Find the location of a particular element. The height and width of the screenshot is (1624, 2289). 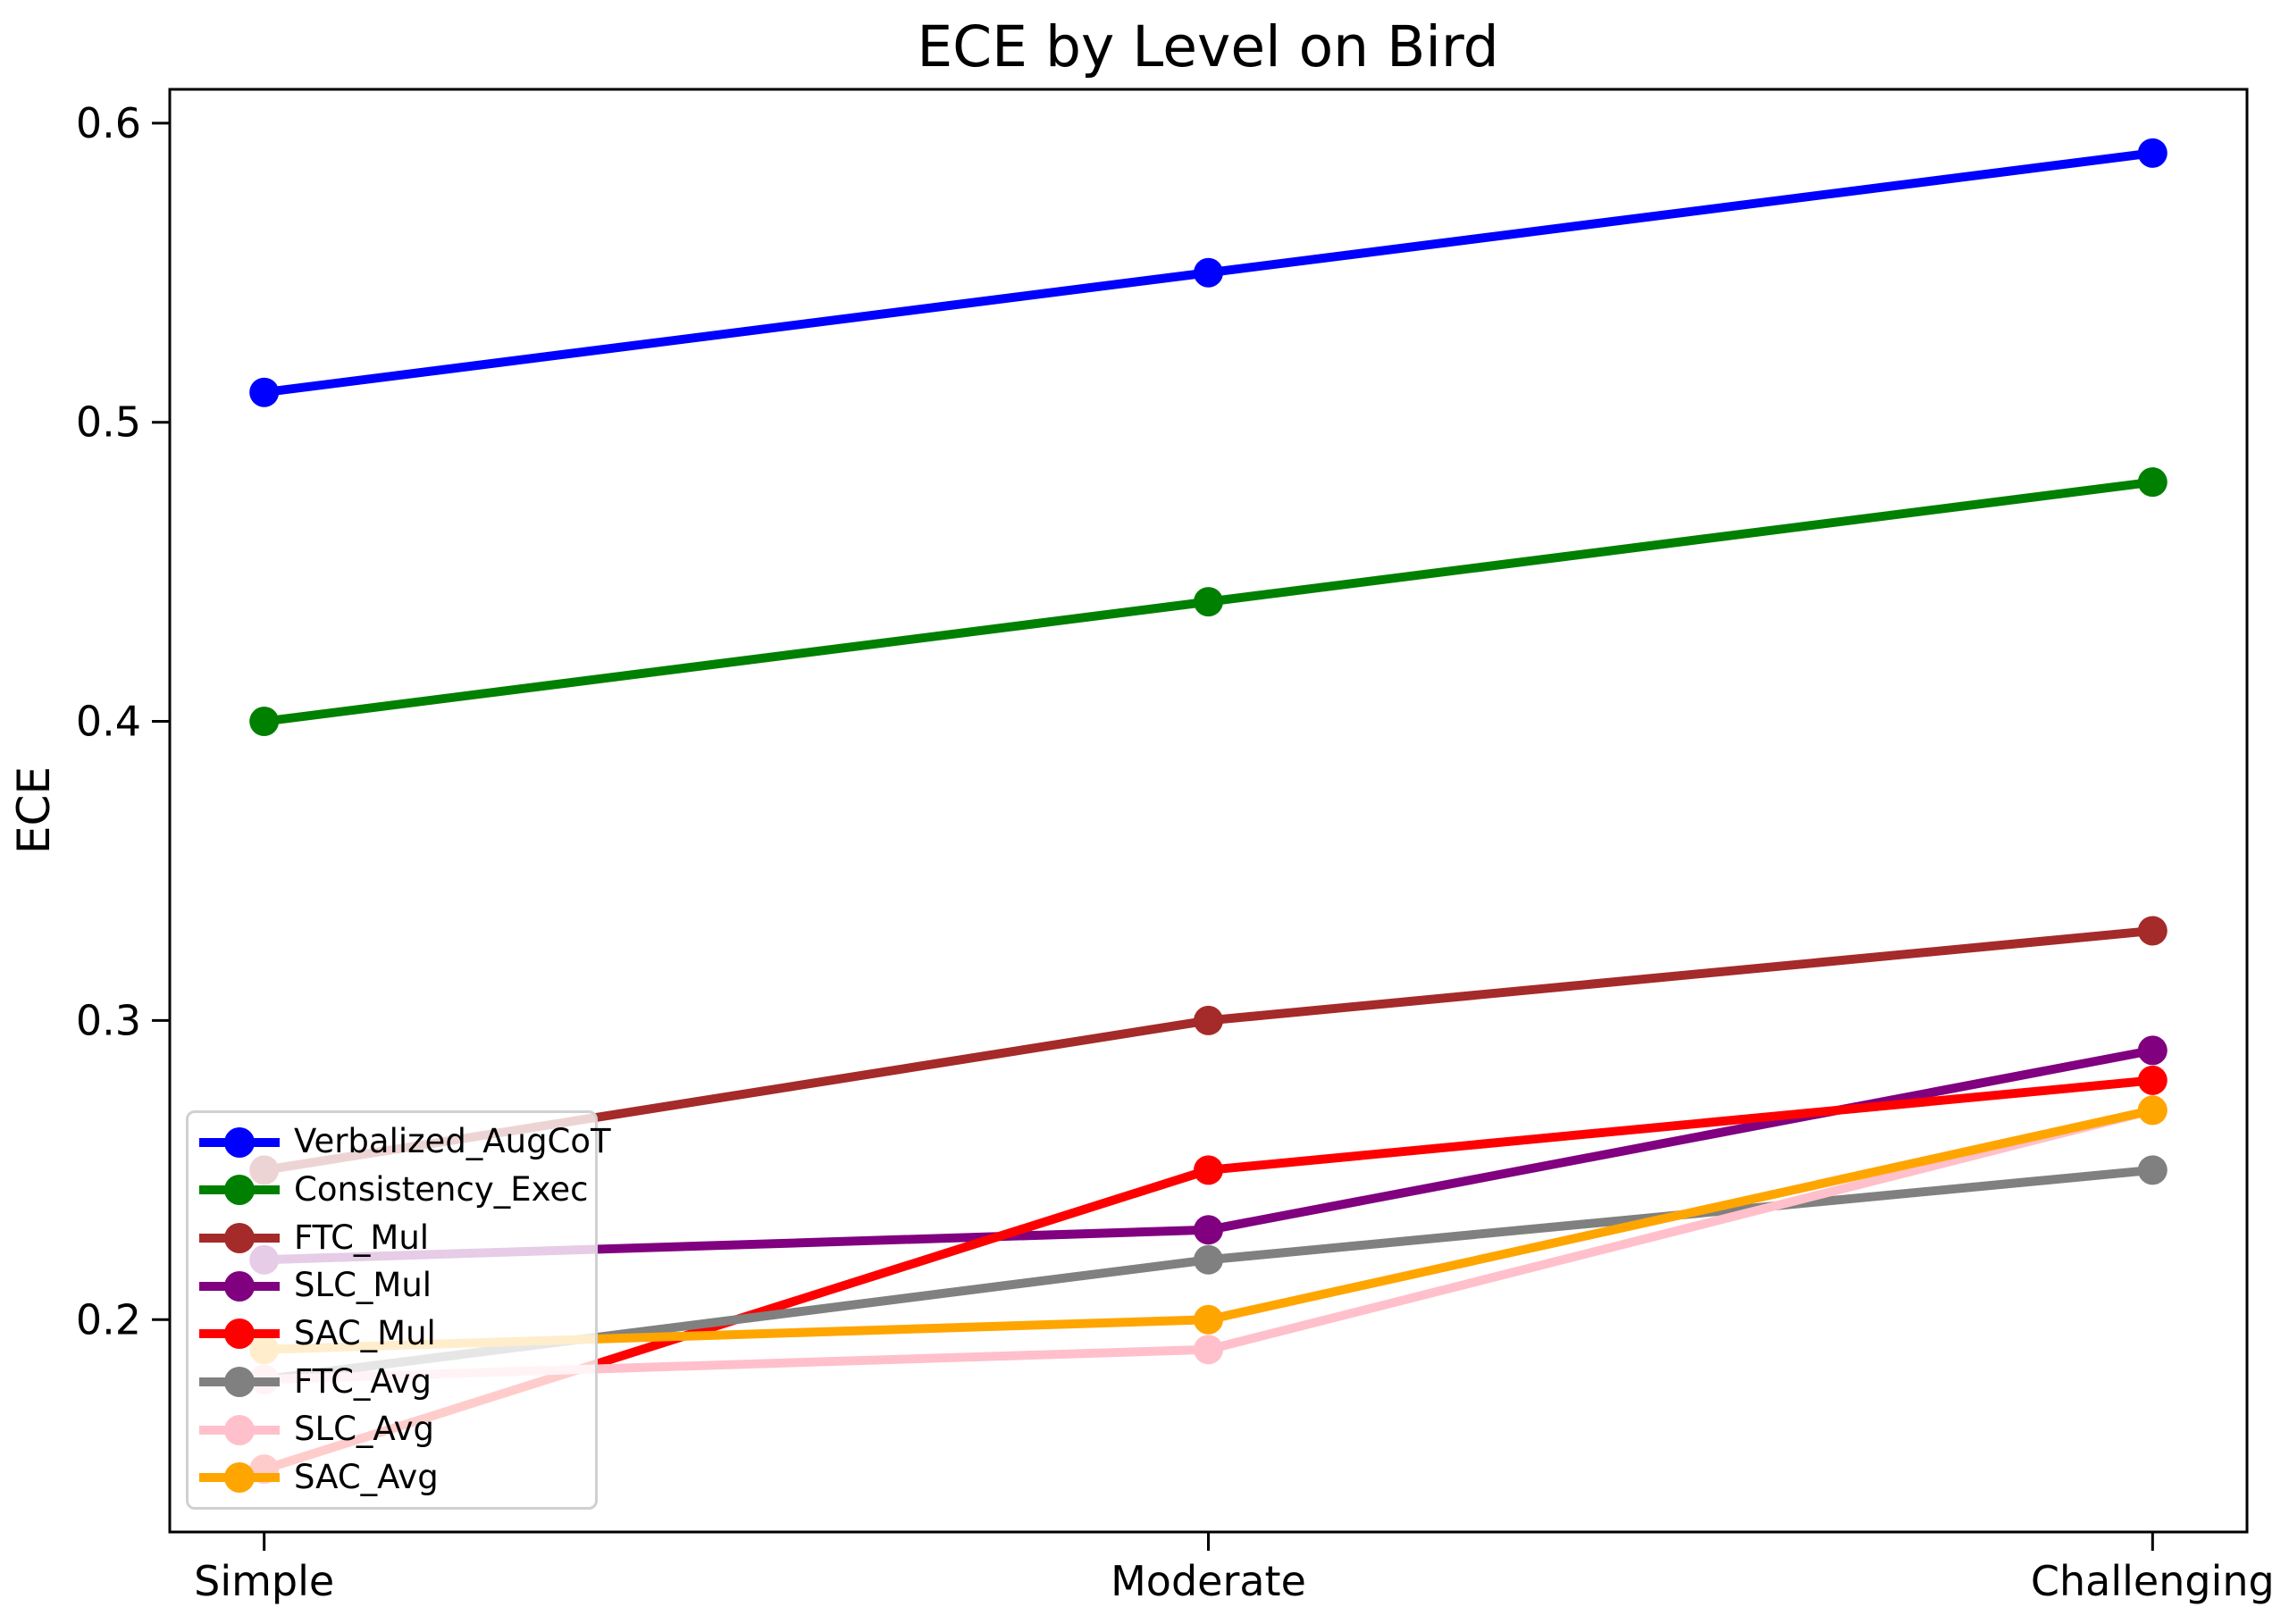

legend-label: SAC_Mul is located at coordinates (365, 1332).